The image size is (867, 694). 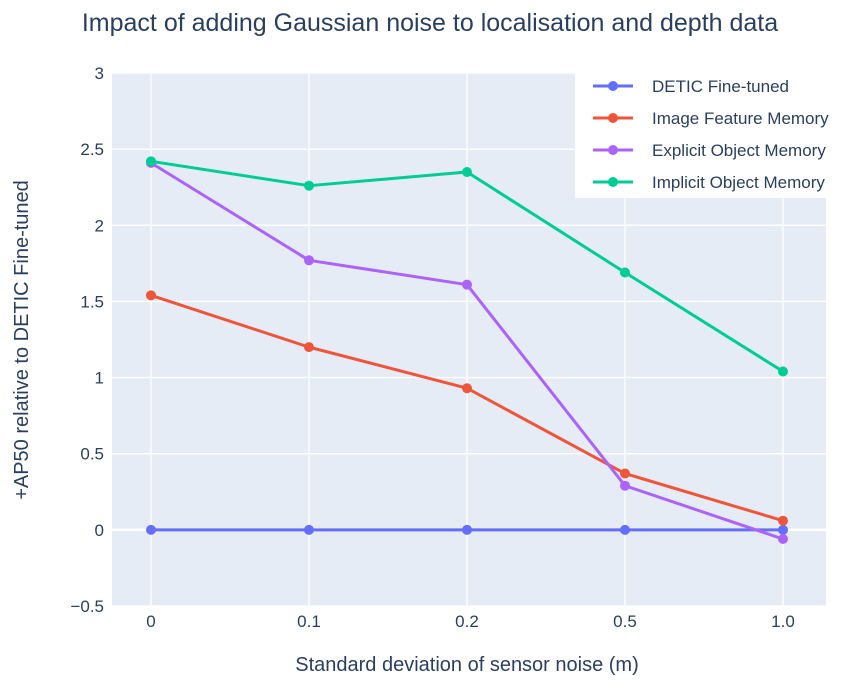 What do you see at coordinates (738, 182) in the screenshot?
I see `legend-label: Implicit Object Memory` at bounding box center [738, 182].